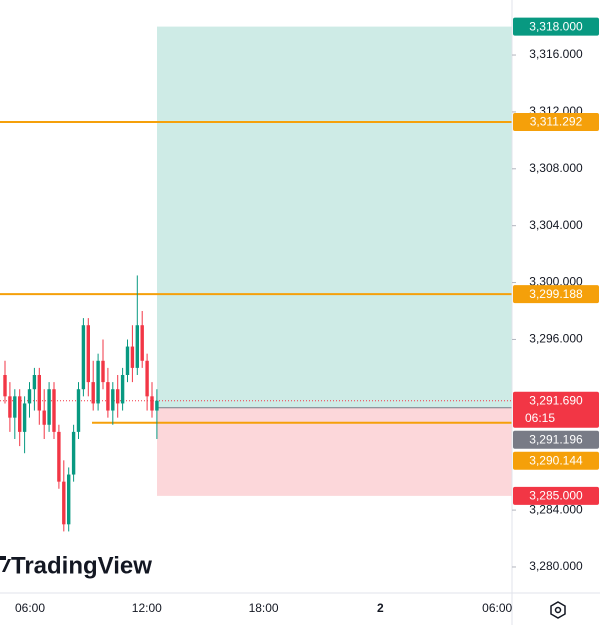  Describe the element at coordinates (264, 608) in the screenshot. I see `x-tick-label: 18:00` at that location.